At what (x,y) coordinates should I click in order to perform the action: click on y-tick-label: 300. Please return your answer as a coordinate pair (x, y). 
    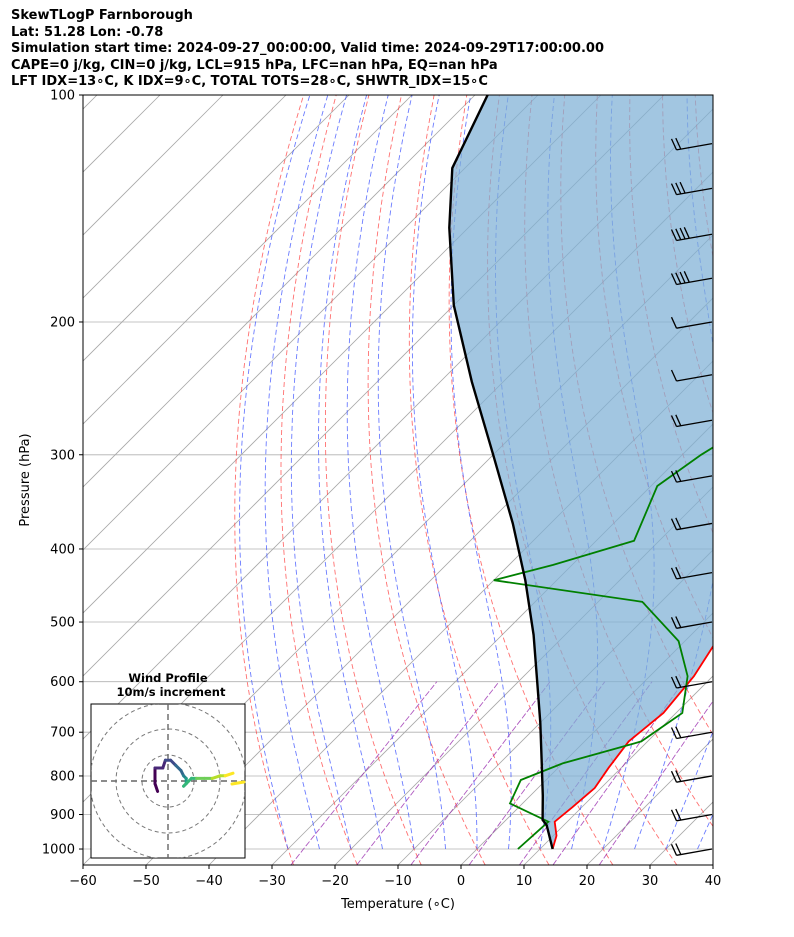
    Looking at the image, I should click on (62, 455).